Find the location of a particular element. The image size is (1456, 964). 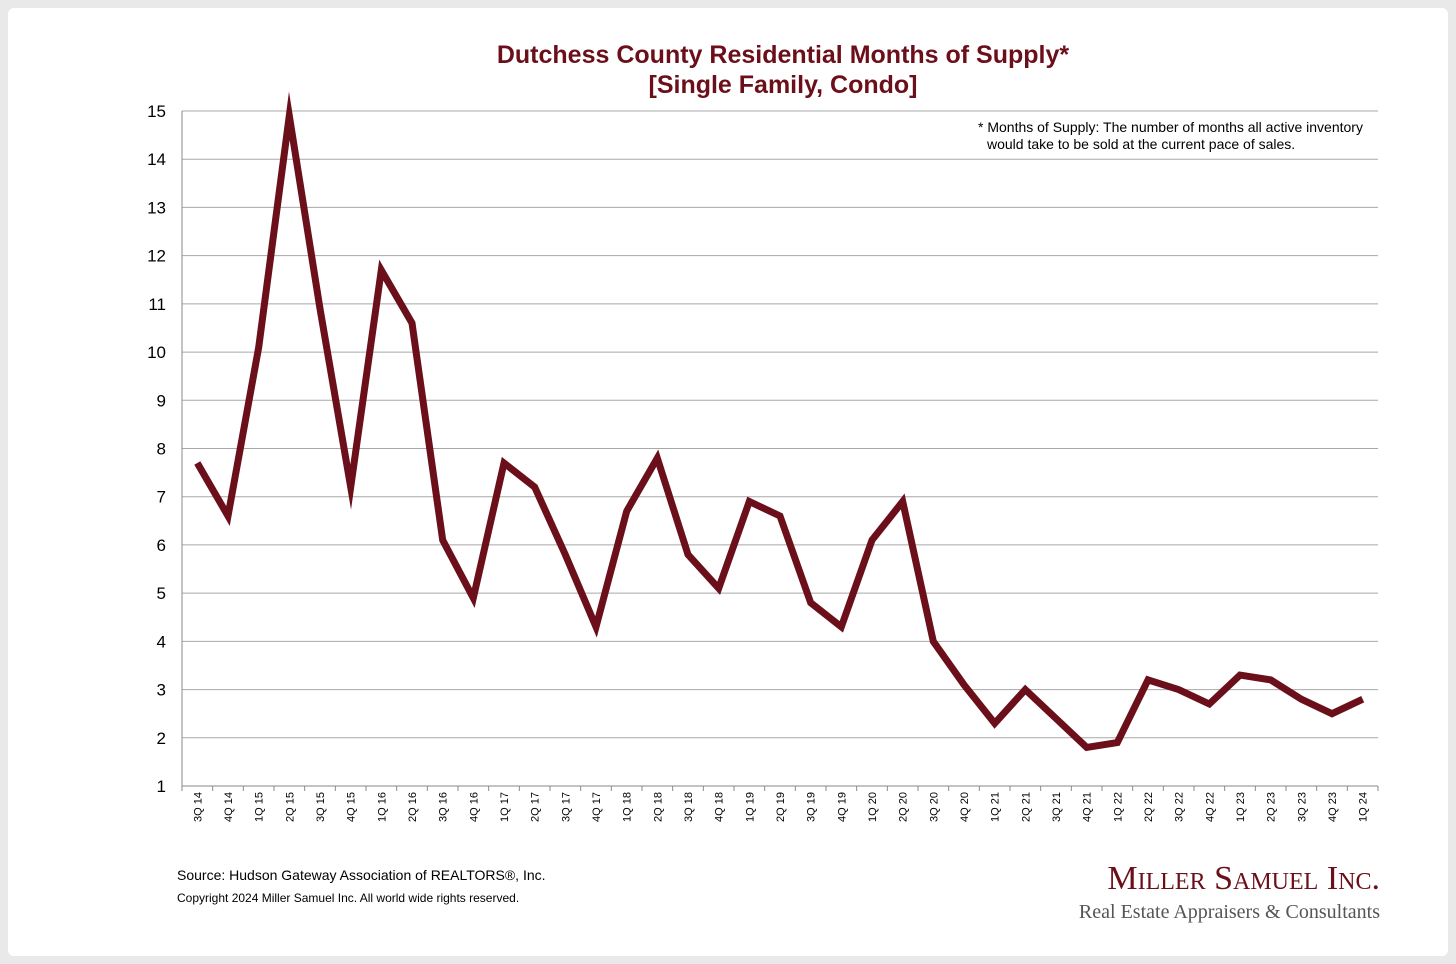

x-tick-label: 3Q 17 is located at coordinates (566, 807).